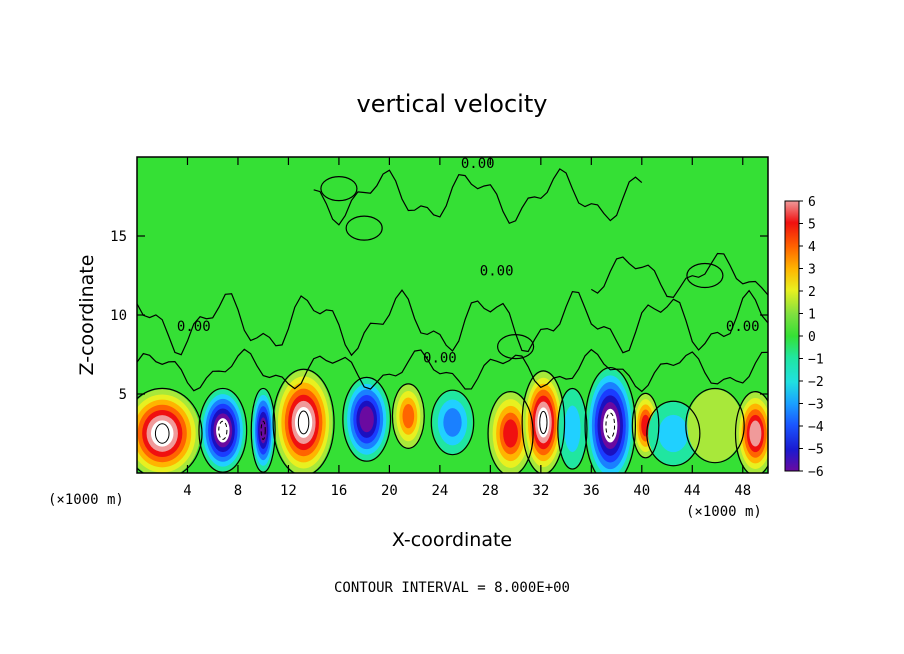 This screenshot has height=654, width=904. Describe the element at coordinates (452, 540) in the screenshot. I see `x-axis-label: X-coordinate` at that location.